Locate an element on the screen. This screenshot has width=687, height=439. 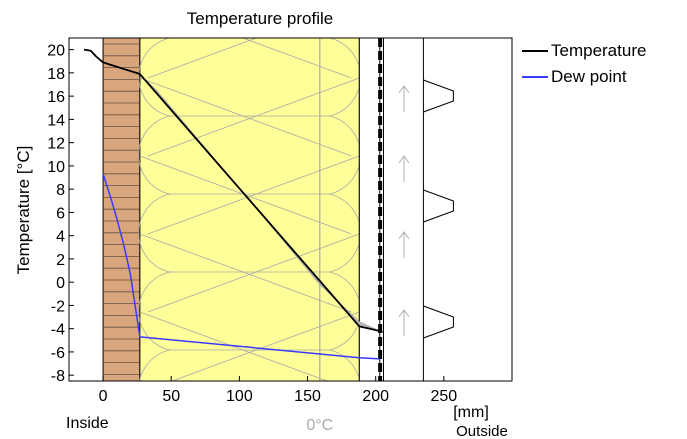
y-tick-label: 14 is located at coordinates (56, 120).